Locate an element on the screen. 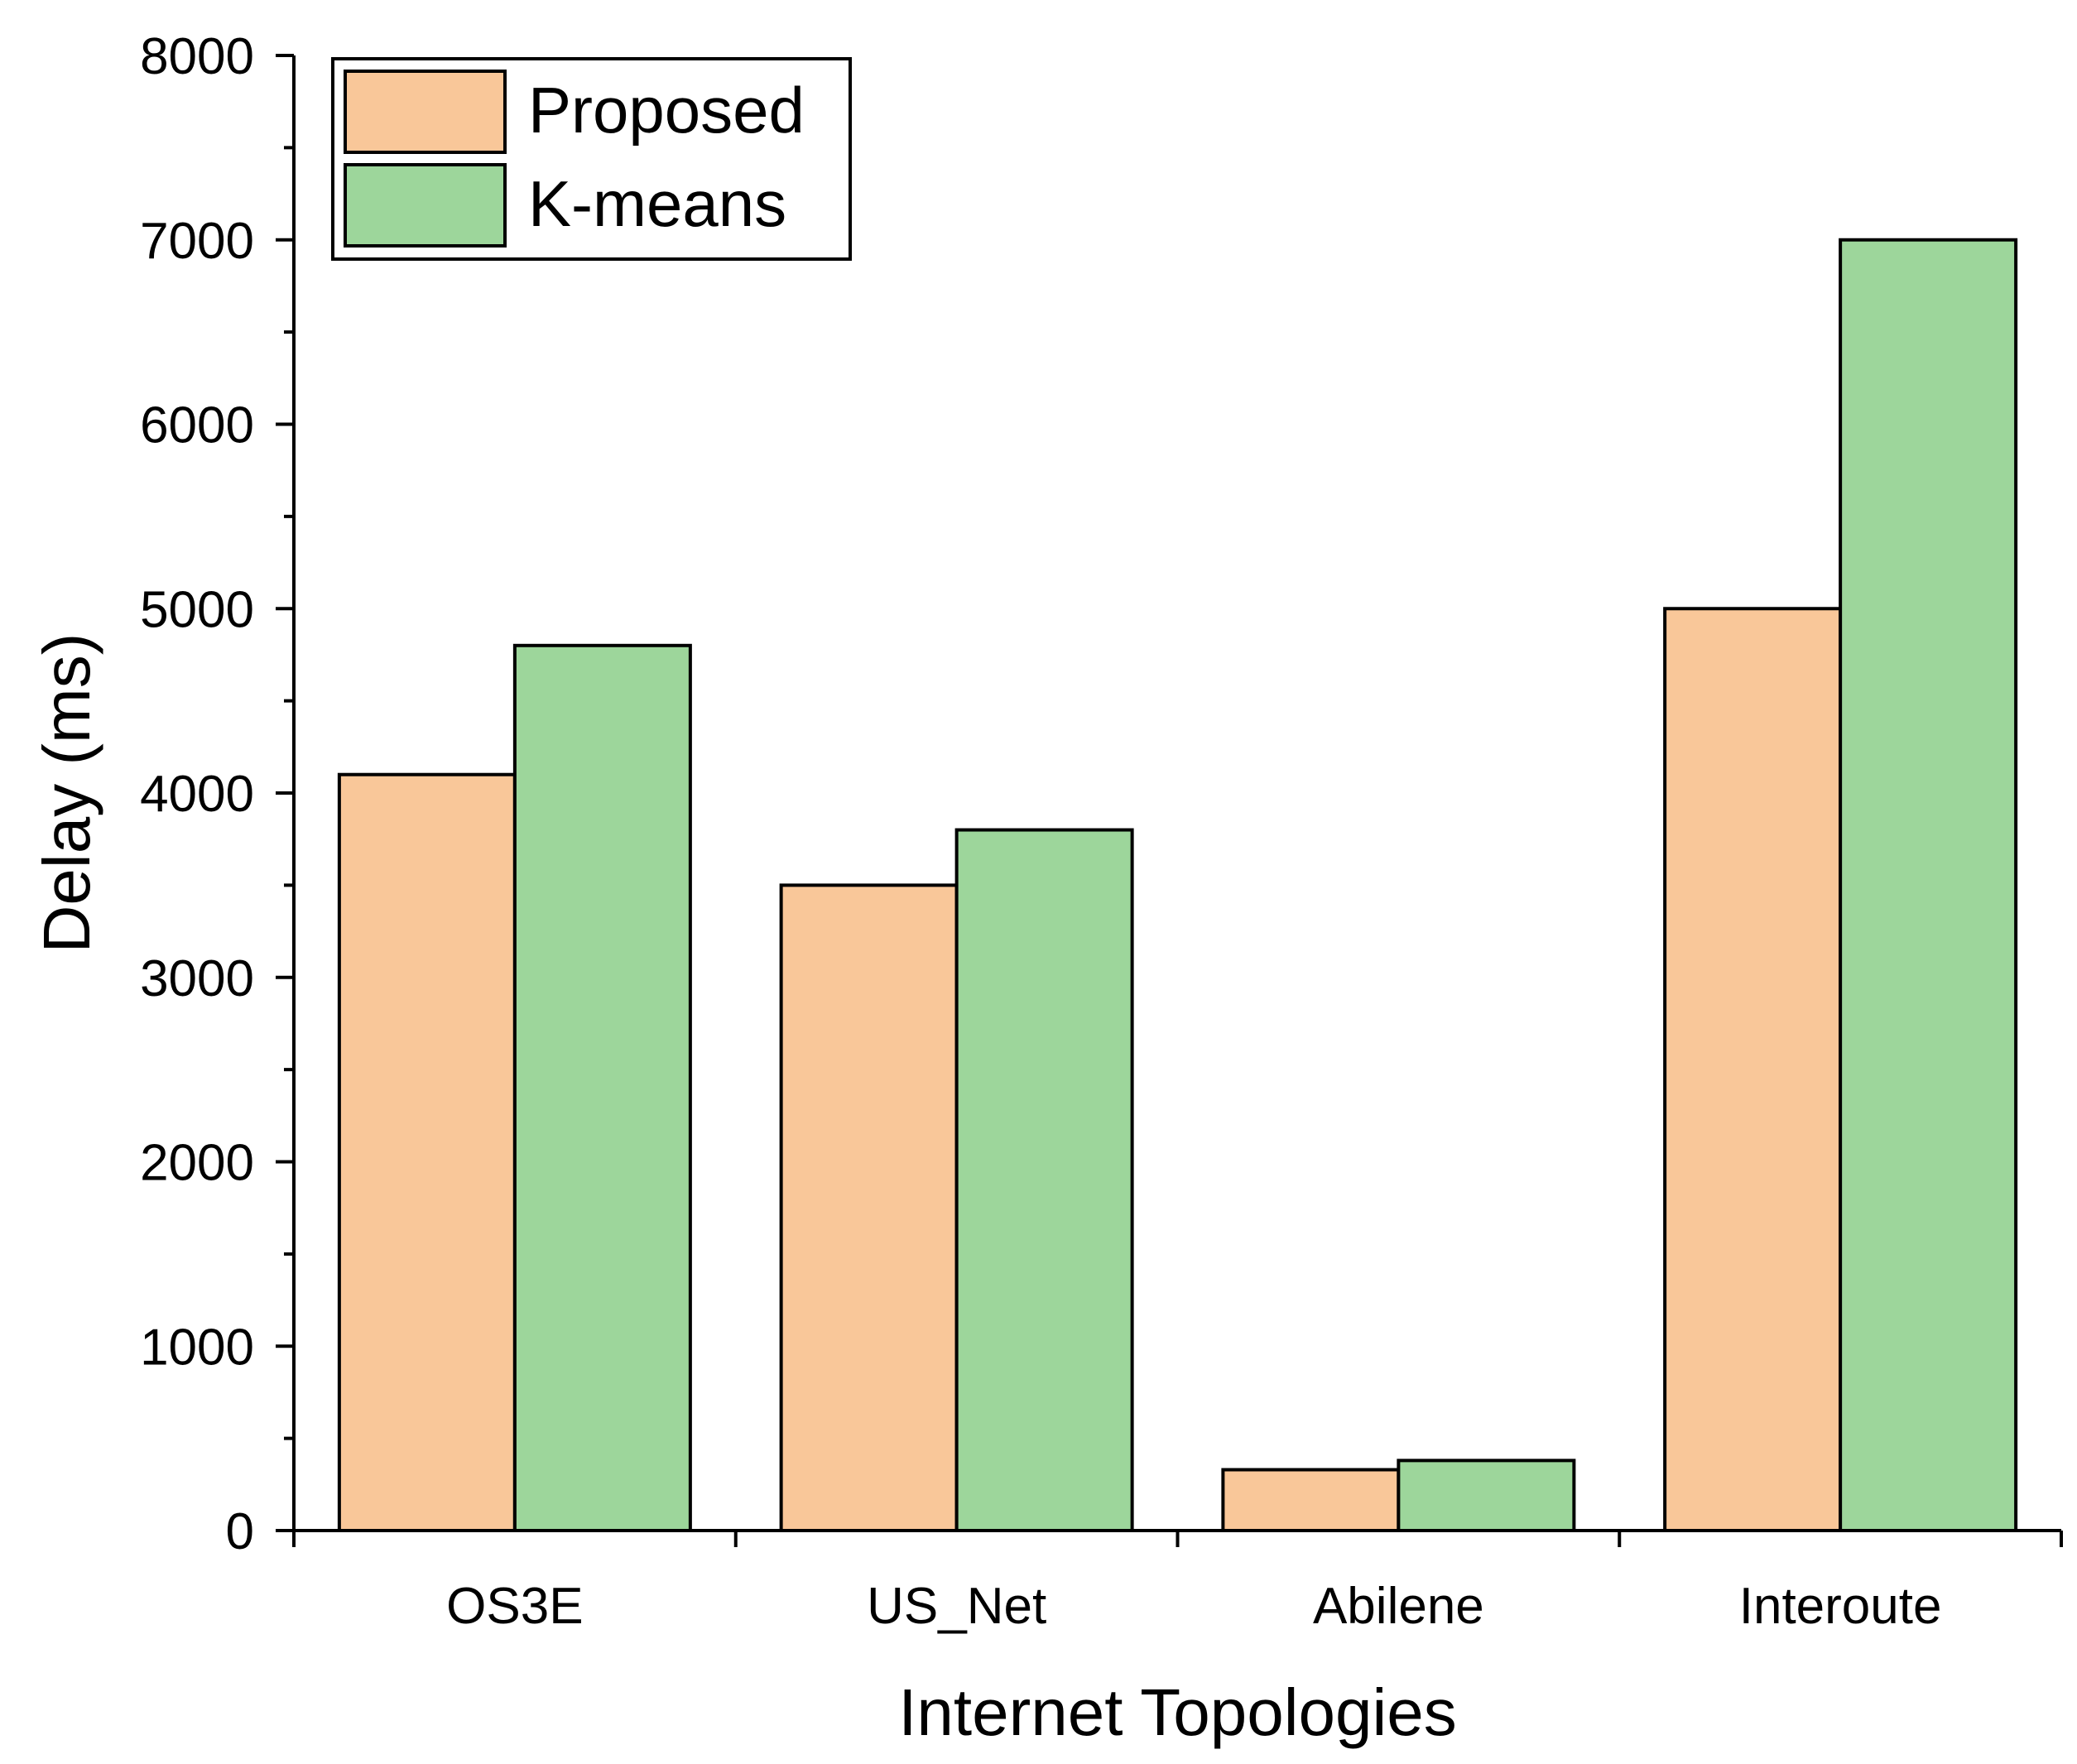  bar-abilene-proposed is located at coordinates (1311, 1500).